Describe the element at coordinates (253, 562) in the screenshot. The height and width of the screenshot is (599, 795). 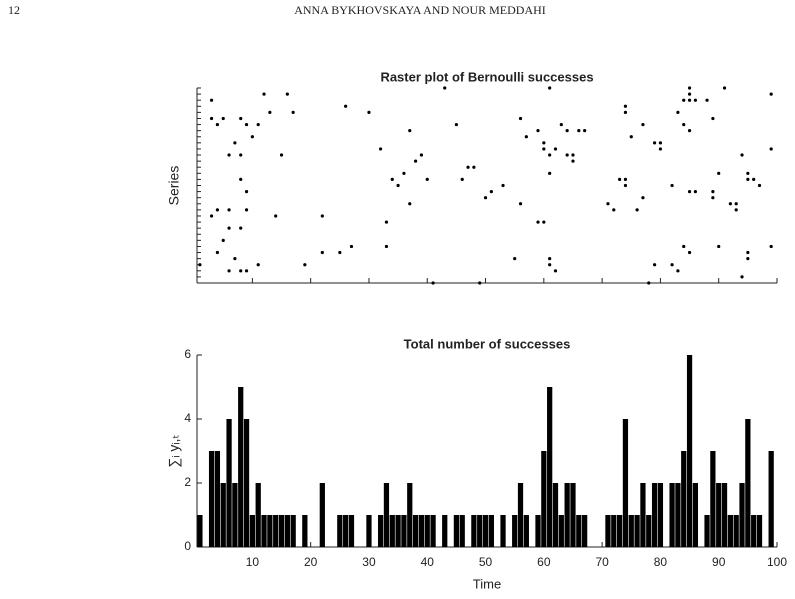
I see `x-tick-label: 10` at that location.